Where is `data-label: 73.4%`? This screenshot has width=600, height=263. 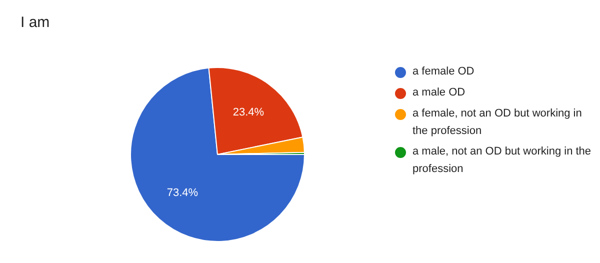 data-label: 73.4% is located at coordinates (182, 193).